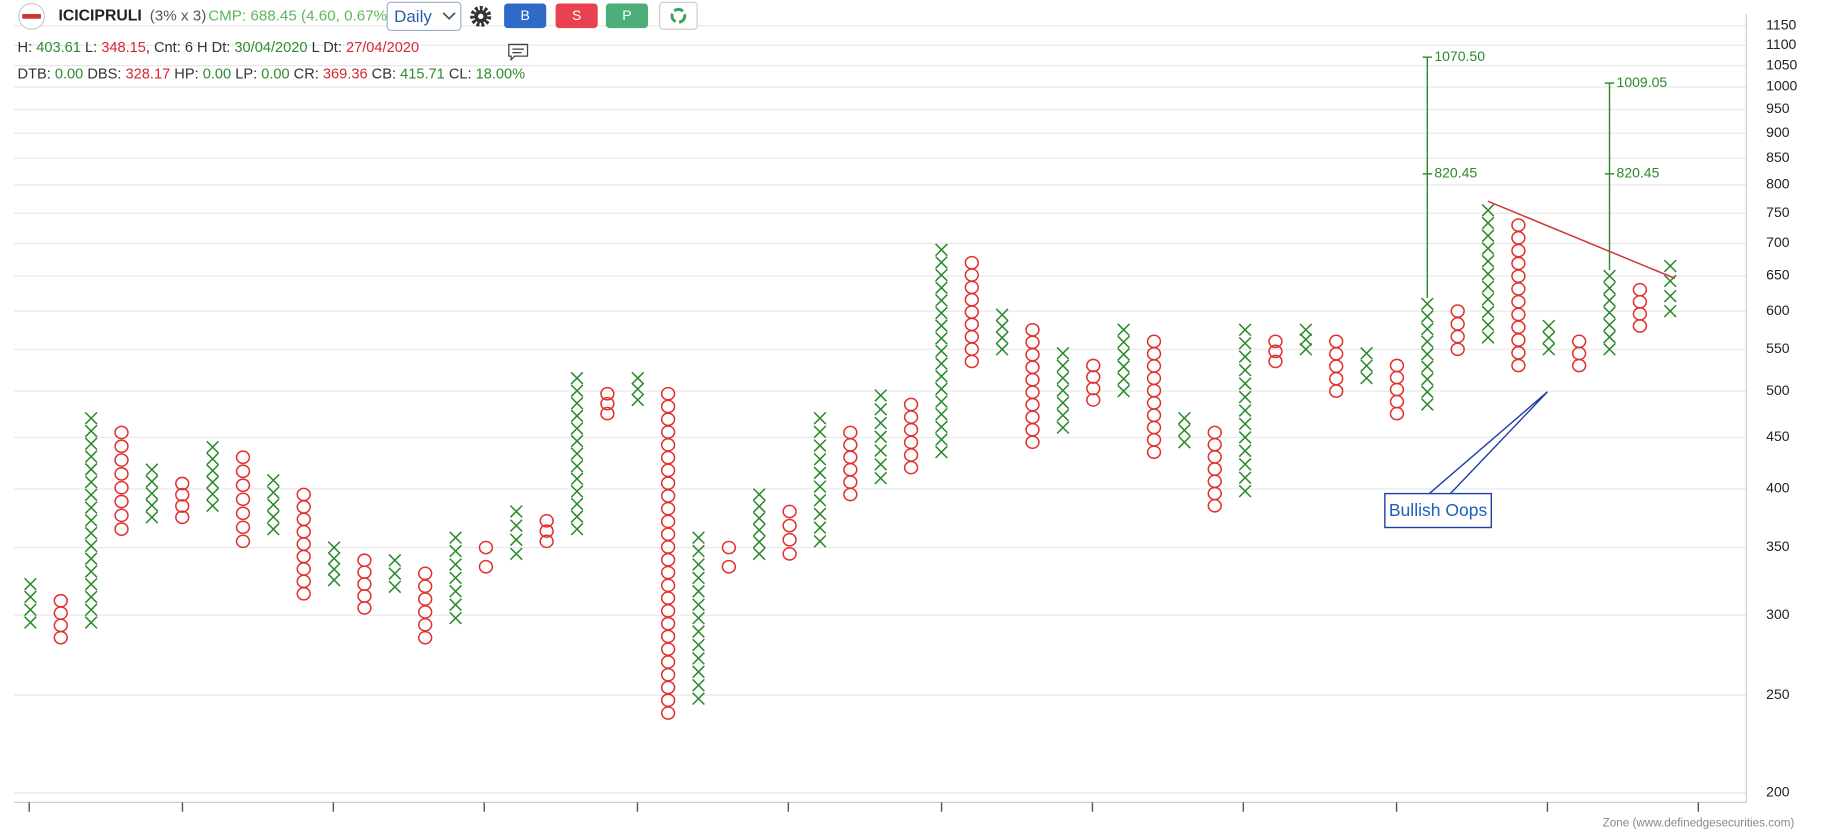 The image size is (1834, 837). I want to click on annotation: Bullish Oops, so click(1466, 460).